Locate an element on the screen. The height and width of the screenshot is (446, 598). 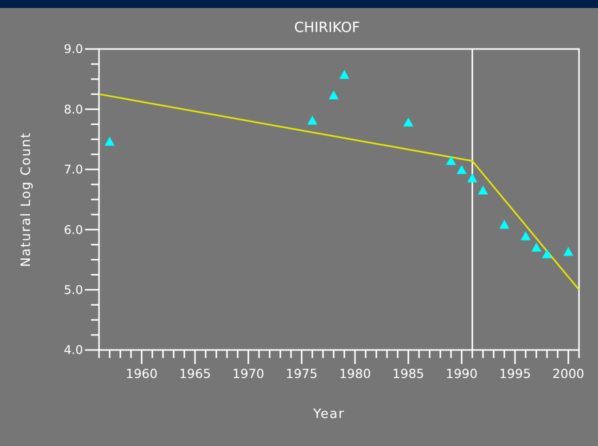
y-tick-label: 7.0 is located at coordinates (73, 169).